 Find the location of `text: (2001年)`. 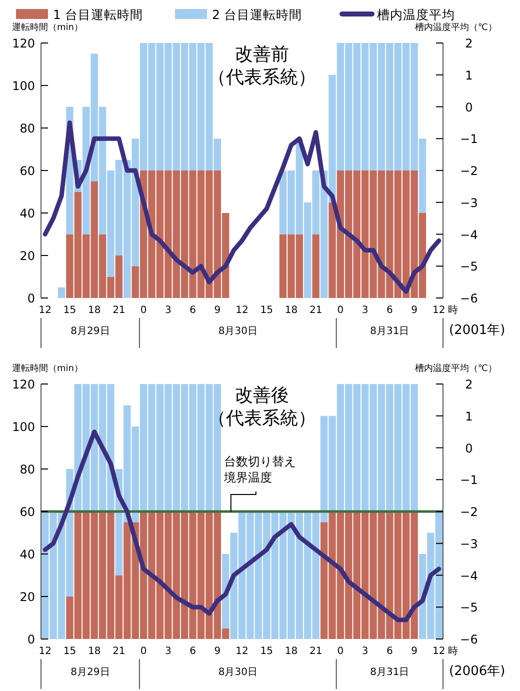

text: (2001年) is located at coordinates (477, 330).